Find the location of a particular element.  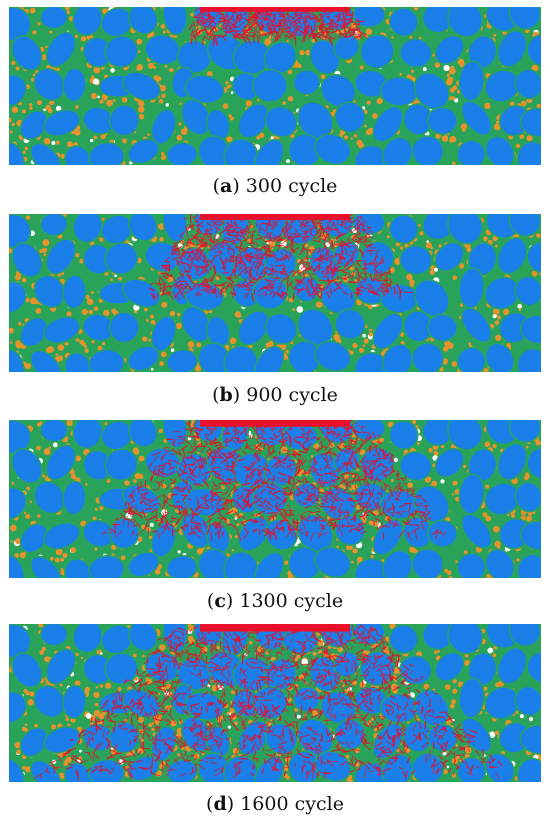

panel-a-caption: (a) 300 cycle is located at coordinates (275, 186).